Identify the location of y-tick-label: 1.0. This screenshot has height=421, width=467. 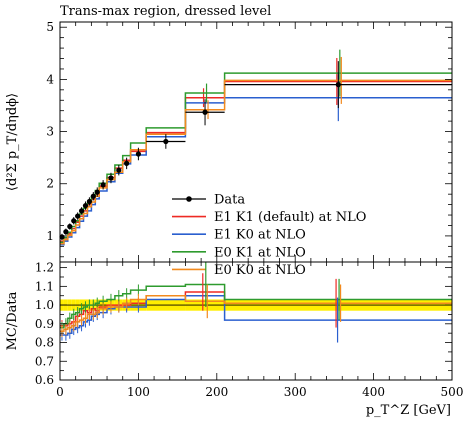
(44, 305).